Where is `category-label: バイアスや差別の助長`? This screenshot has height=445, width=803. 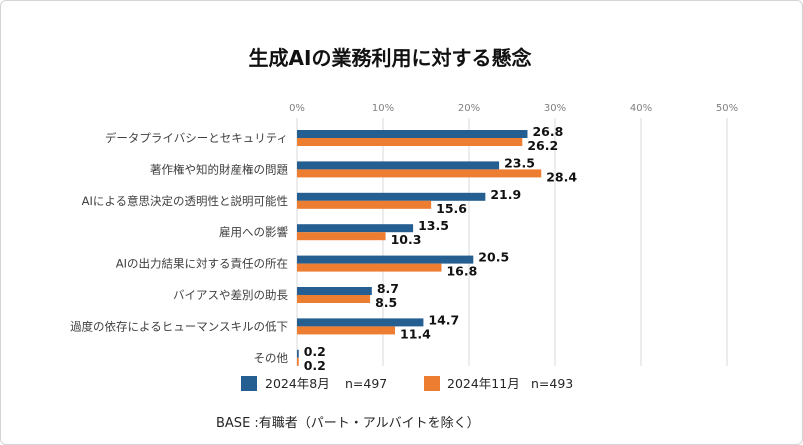
category-label: バイアスや差別の助長 is located at coordinates (230, 295).